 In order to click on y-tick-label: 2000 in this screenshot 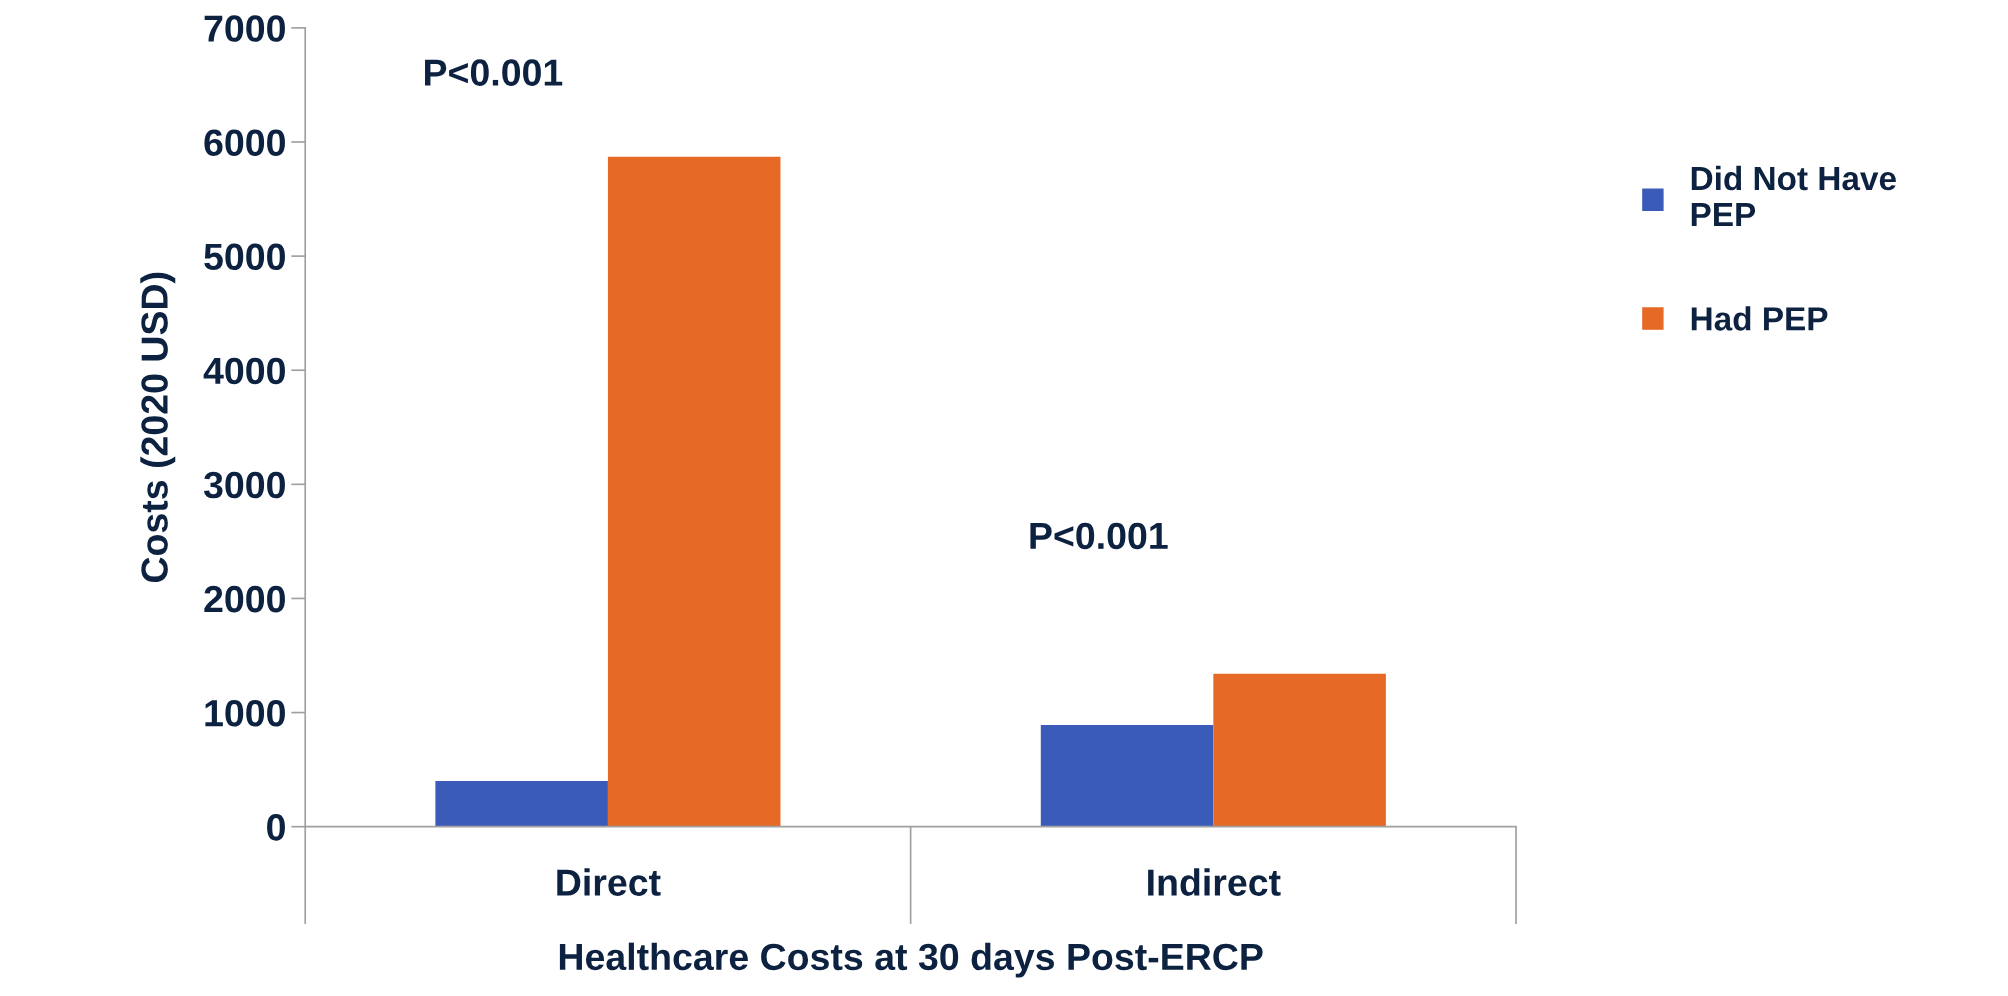, I will do `click(244, 599)`.